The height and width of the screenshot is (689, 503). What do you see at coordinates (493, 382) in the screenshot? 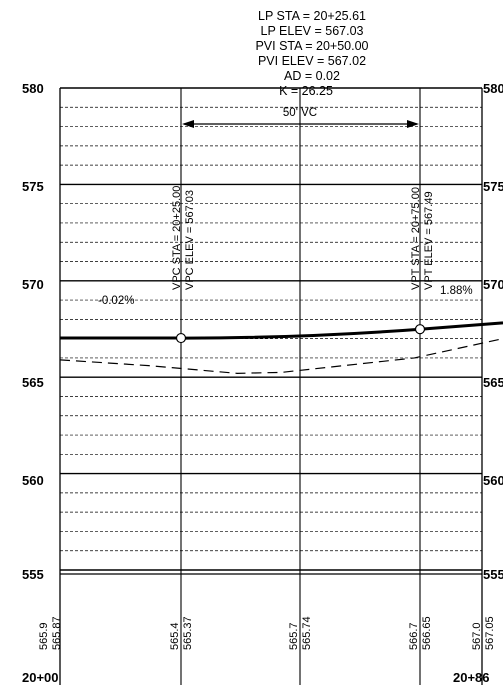
I see `right-elev-label: 565` at bounding box center [493, 382].